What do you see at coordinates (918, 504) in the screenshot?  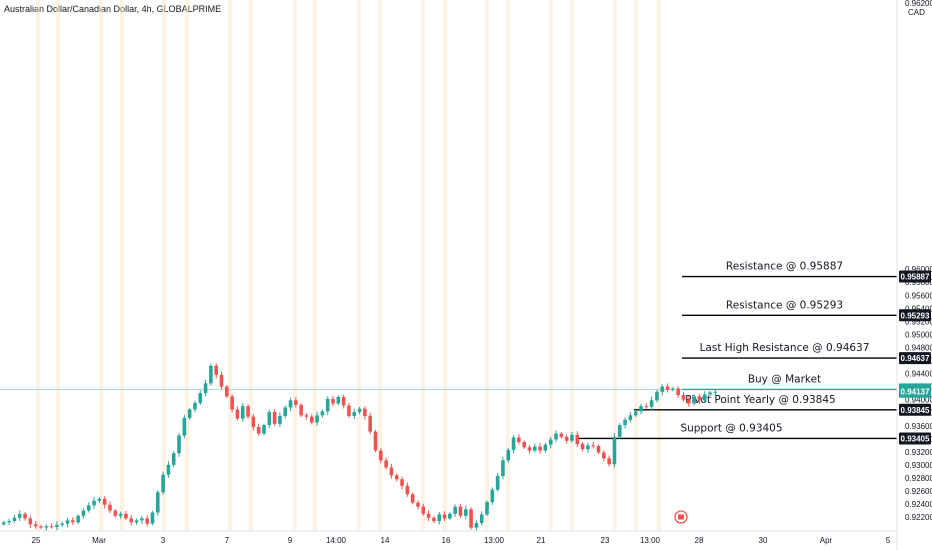 I see `price-tick-label: 0.92400` at bounding box center [918, 504].